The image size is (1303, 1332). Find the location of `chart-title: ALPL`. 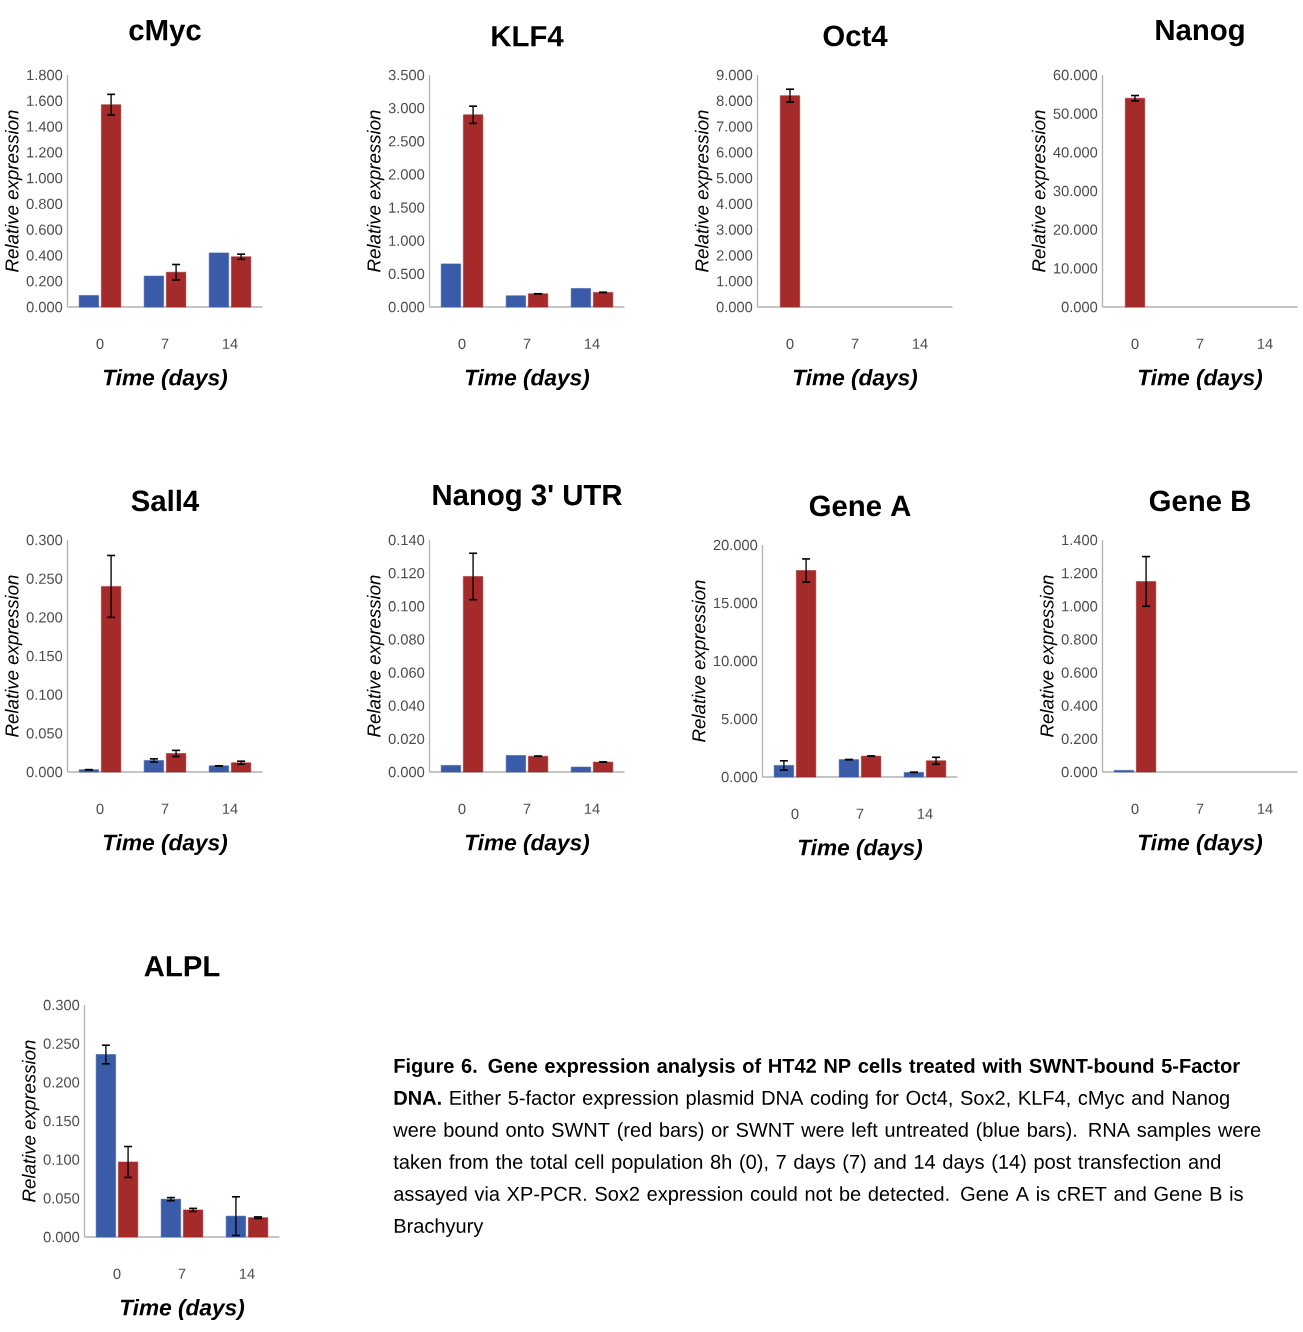

chart-title: ALPL is located at coordinates (182, 966).